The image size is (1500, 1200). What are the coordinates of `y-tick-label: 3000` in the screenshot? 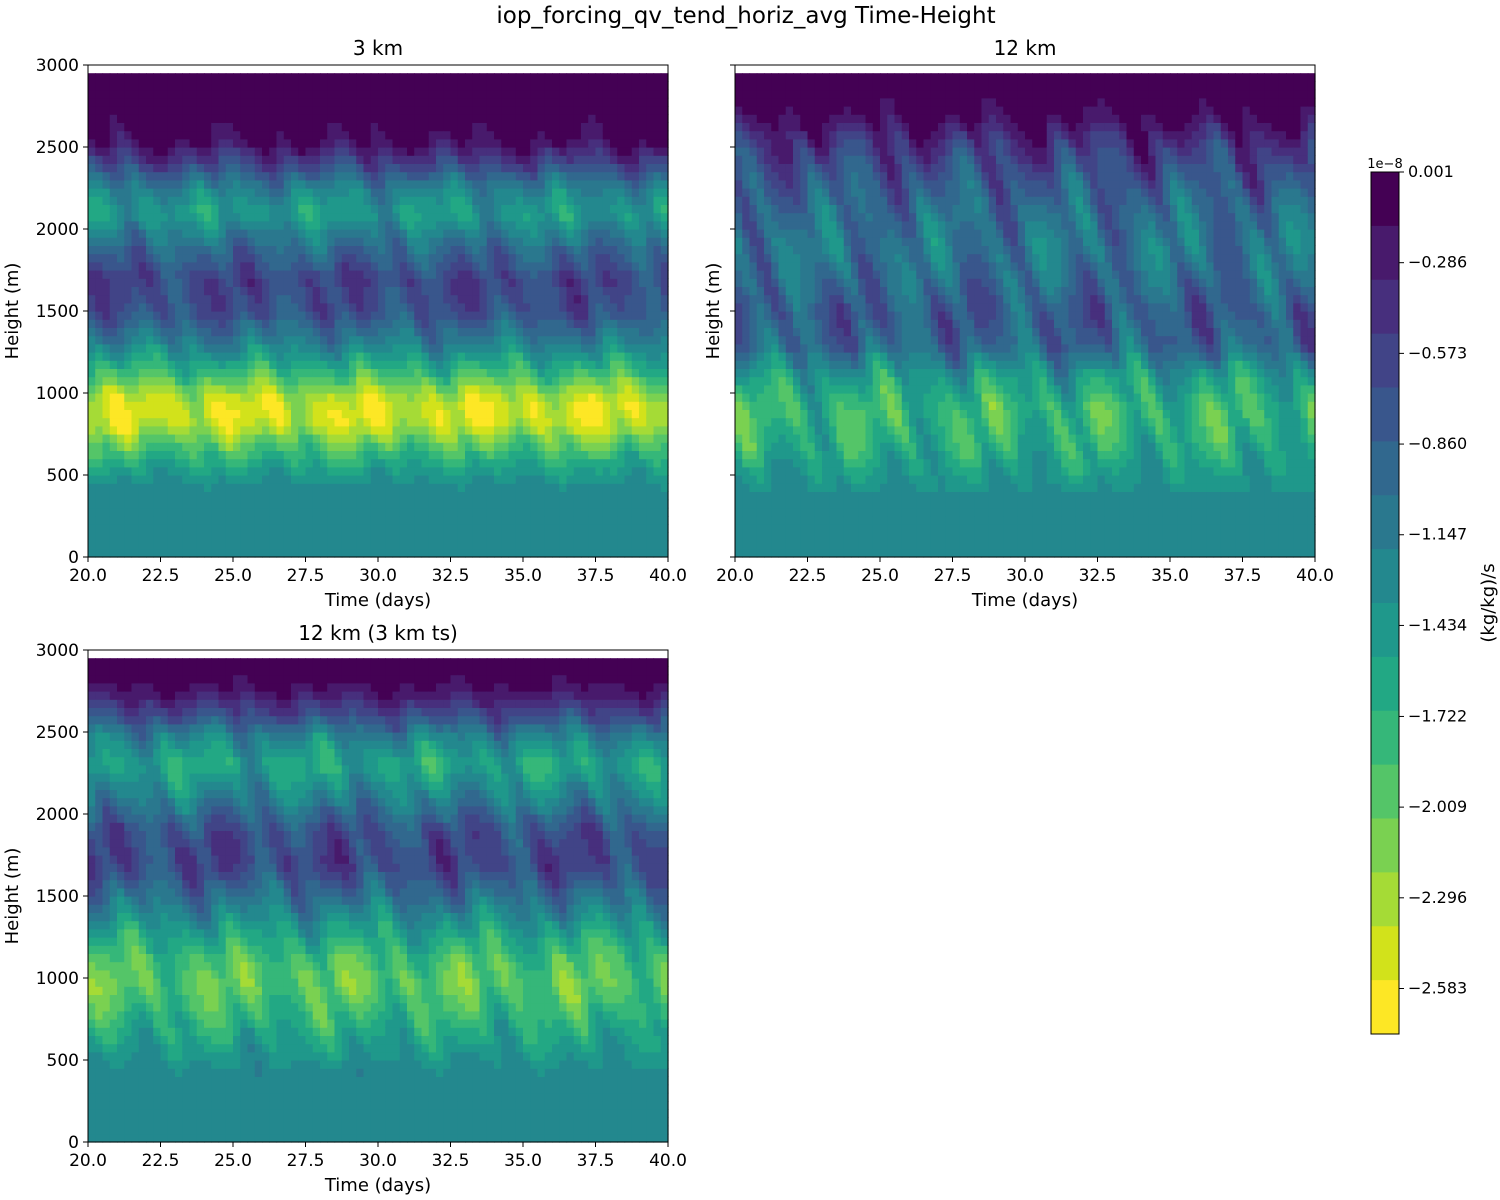 It's located at (57, 66).